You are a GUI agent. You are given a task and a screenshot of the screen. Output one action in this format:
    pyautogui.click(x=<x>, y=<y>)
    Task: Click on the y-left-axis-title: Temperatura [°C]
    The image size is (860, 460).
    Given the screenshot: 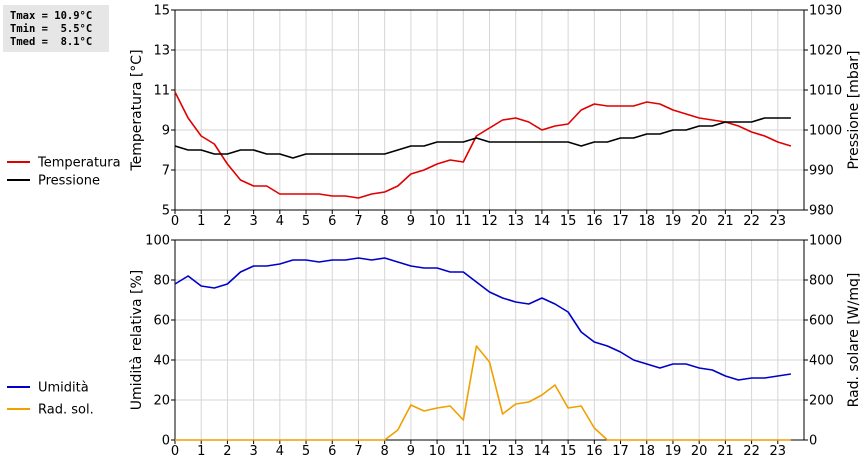 What is the action you would take?
    pyautogui.click(x=137, y=110)
    